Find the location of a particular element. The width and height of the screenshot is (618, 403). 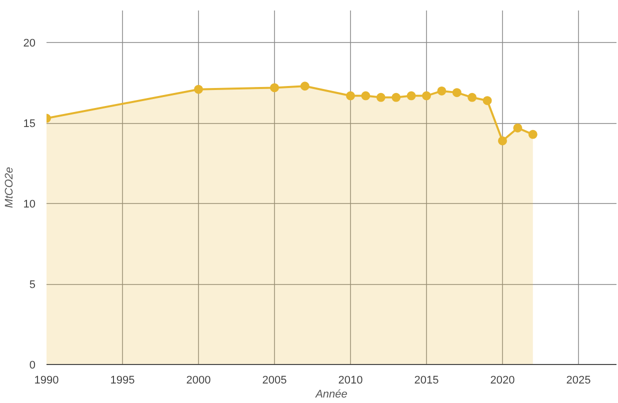

x-tick-label: 2015 is located at coordinates (426, 380).